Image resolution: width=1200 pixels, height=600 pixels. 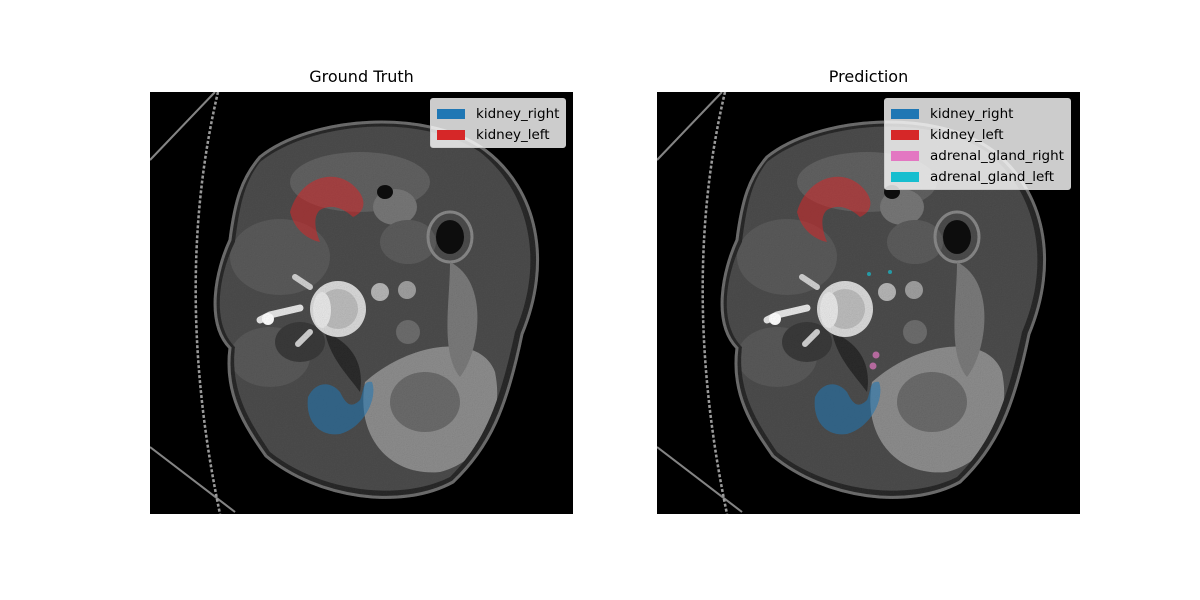 I want to click on adrenal-gland-right-swatch, so click(x=905, y=155).